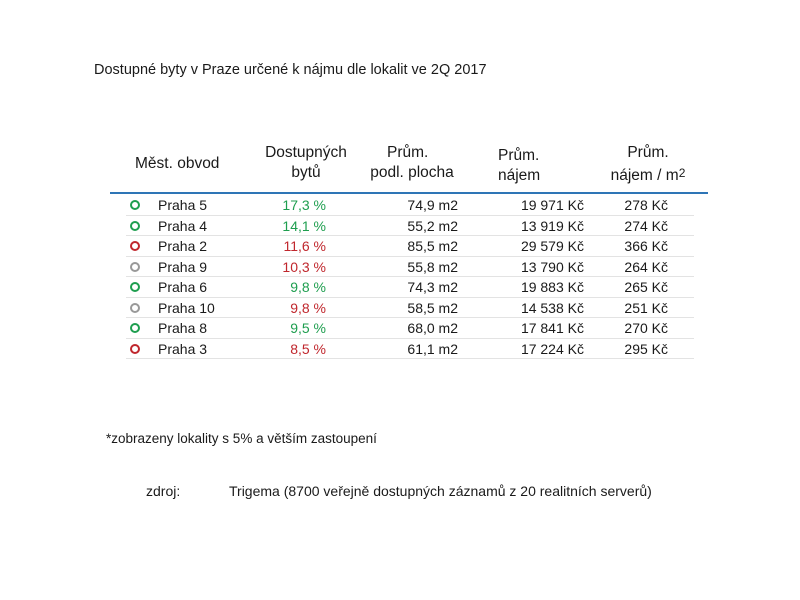  I want to click on cell-district: Praha 4, so click(183, 225).